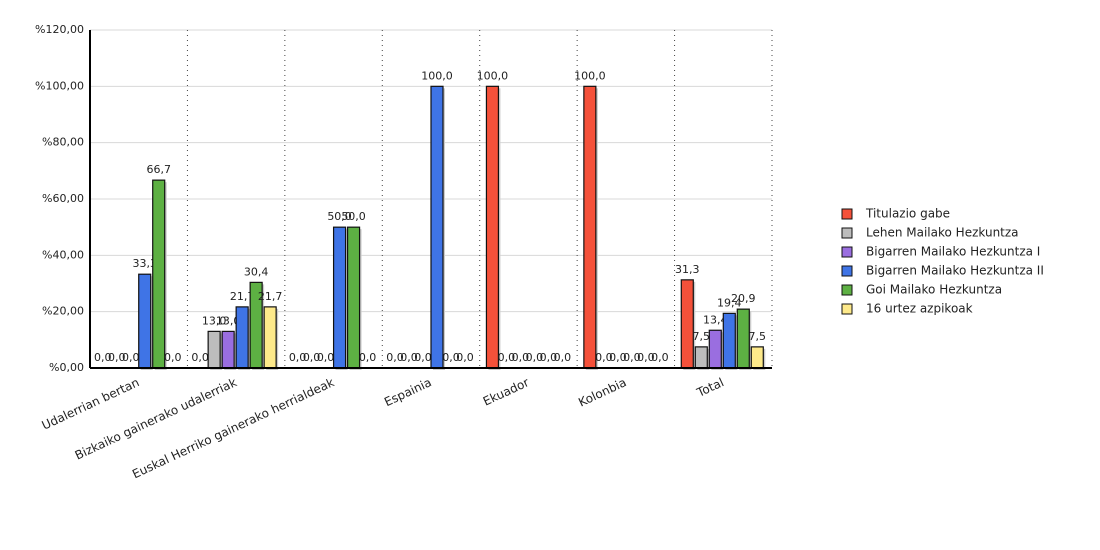 The width and height of the screenshot is (1100, 550). Describe the element at coordinates (715, 319) in the screenshot. I see `value-label: 13,4` at that location.